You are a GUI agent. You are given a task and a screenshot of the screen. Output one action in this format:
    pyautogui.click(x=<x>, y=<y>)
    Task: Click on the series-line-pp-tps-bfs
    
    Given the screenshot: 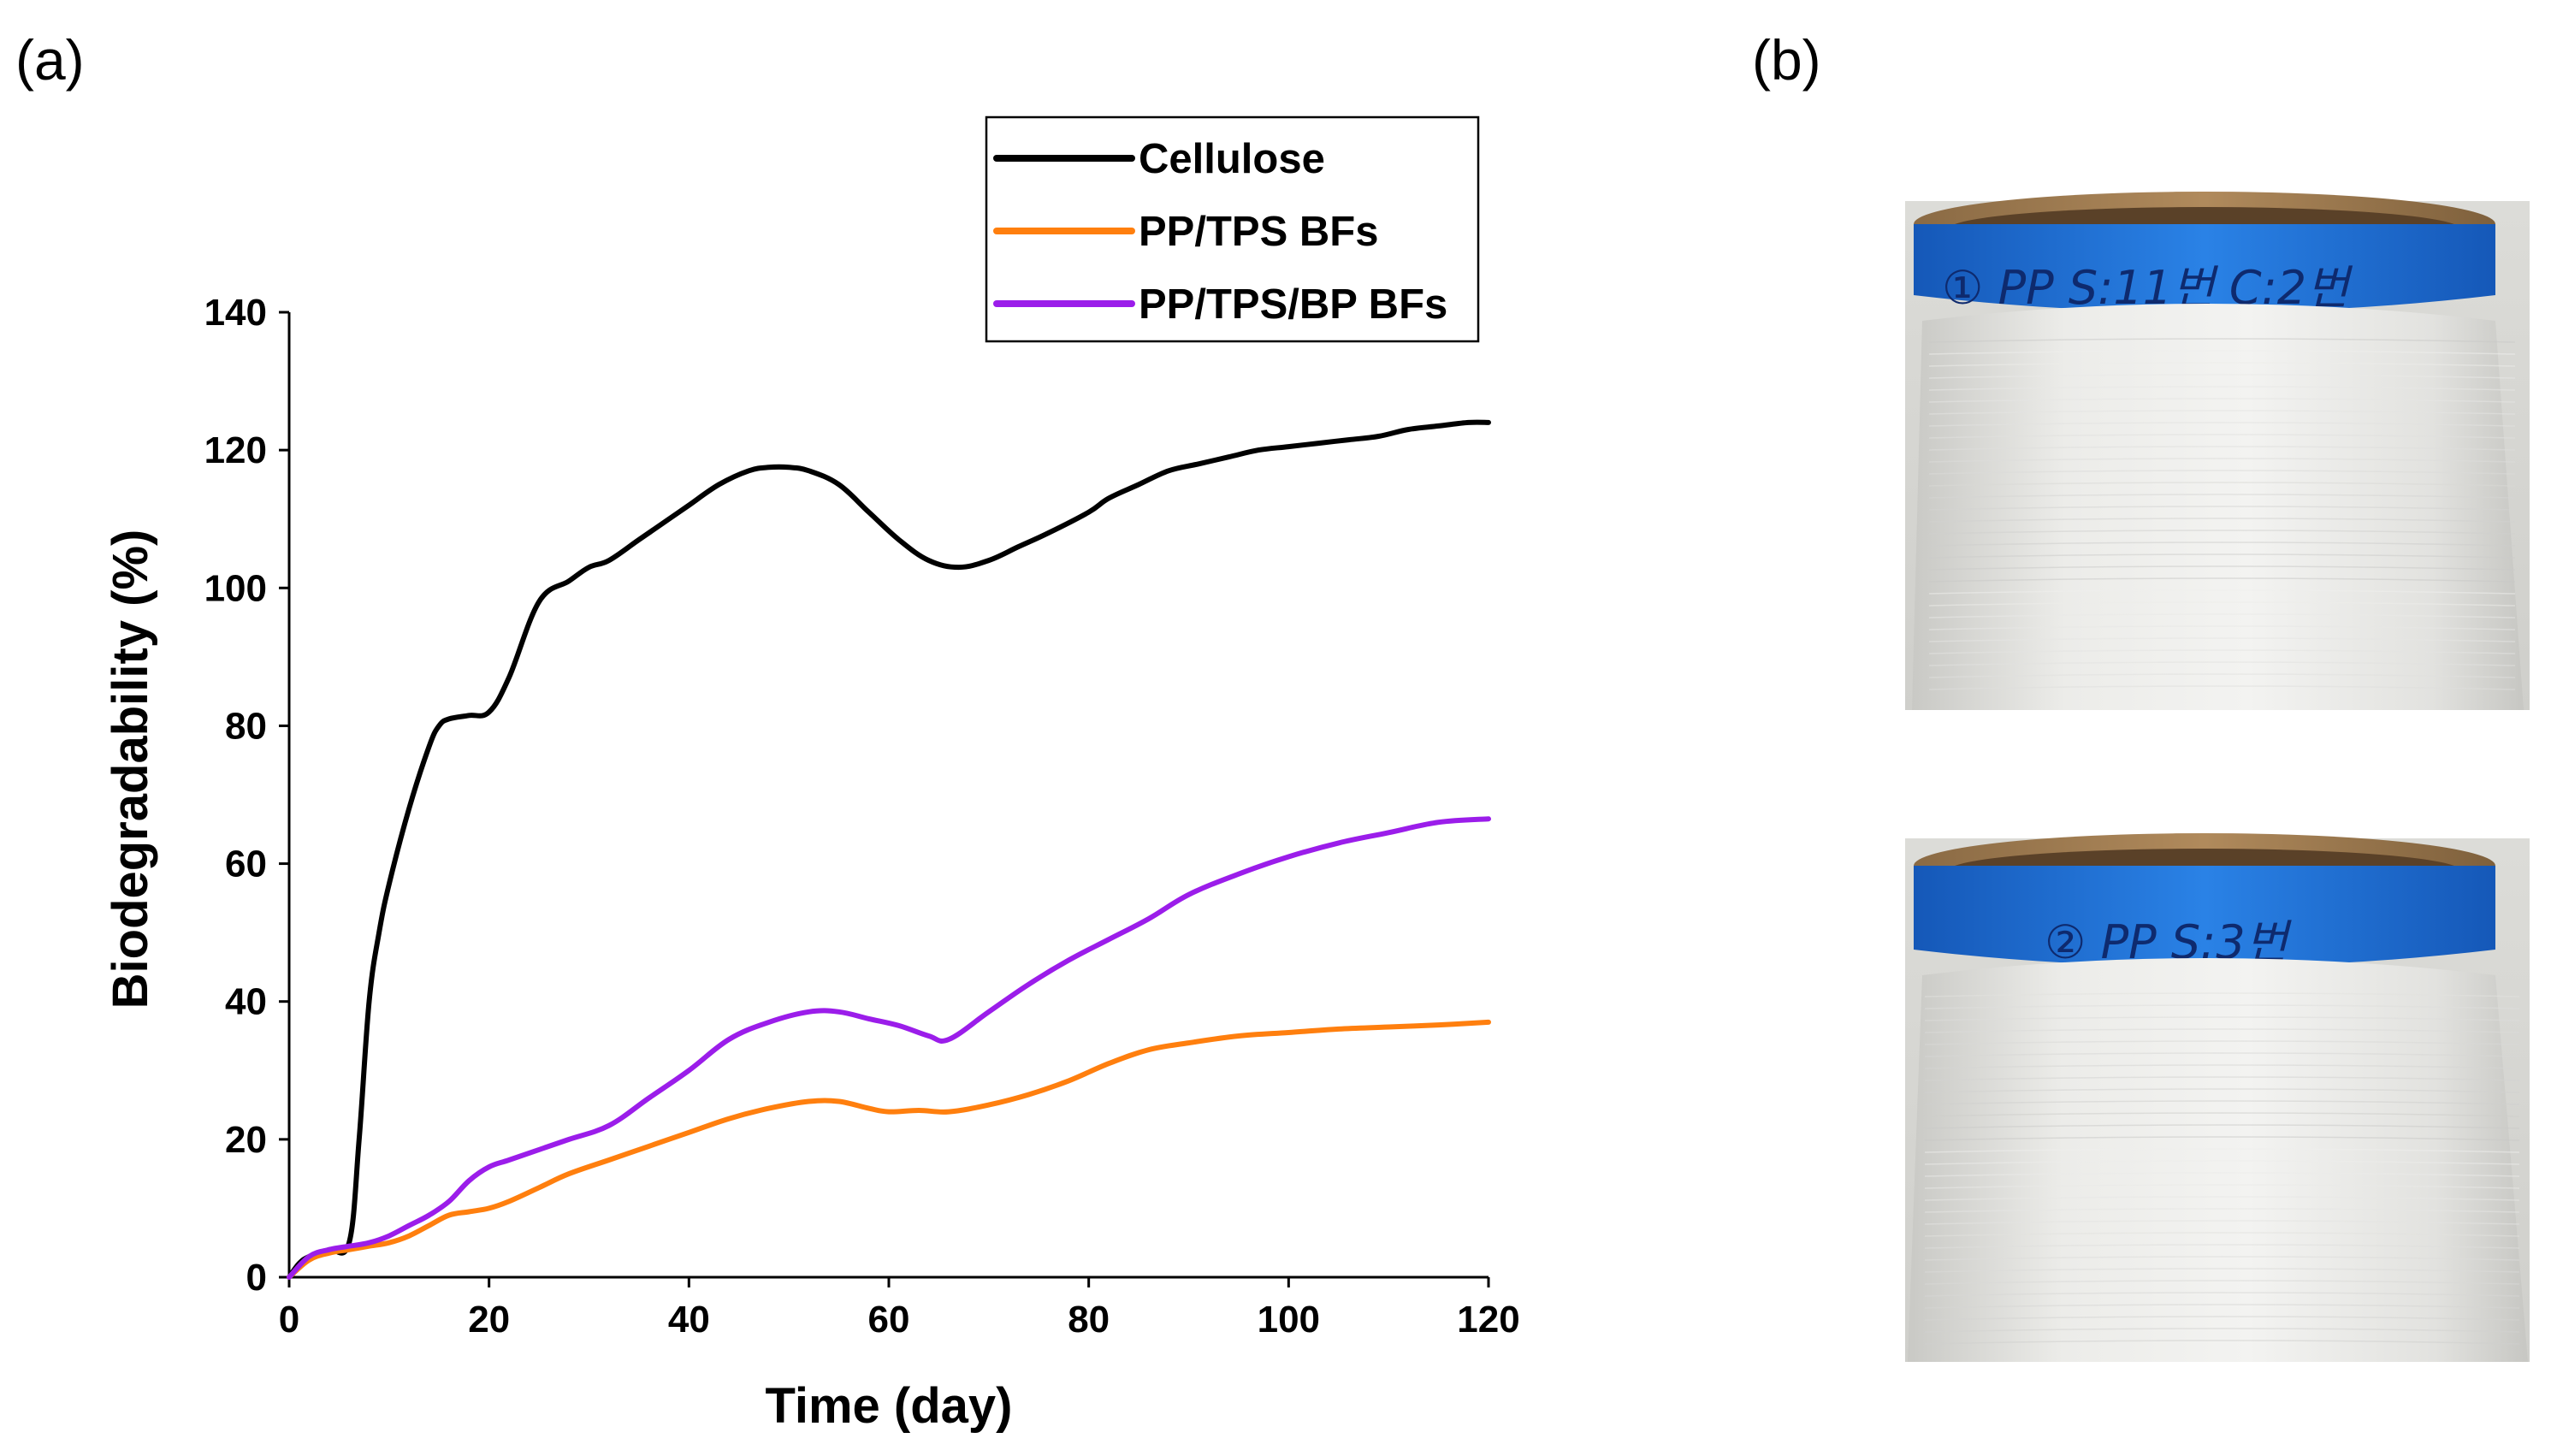 What is the action you would take?
    pyautogui.click(x=889, y=1149)
    